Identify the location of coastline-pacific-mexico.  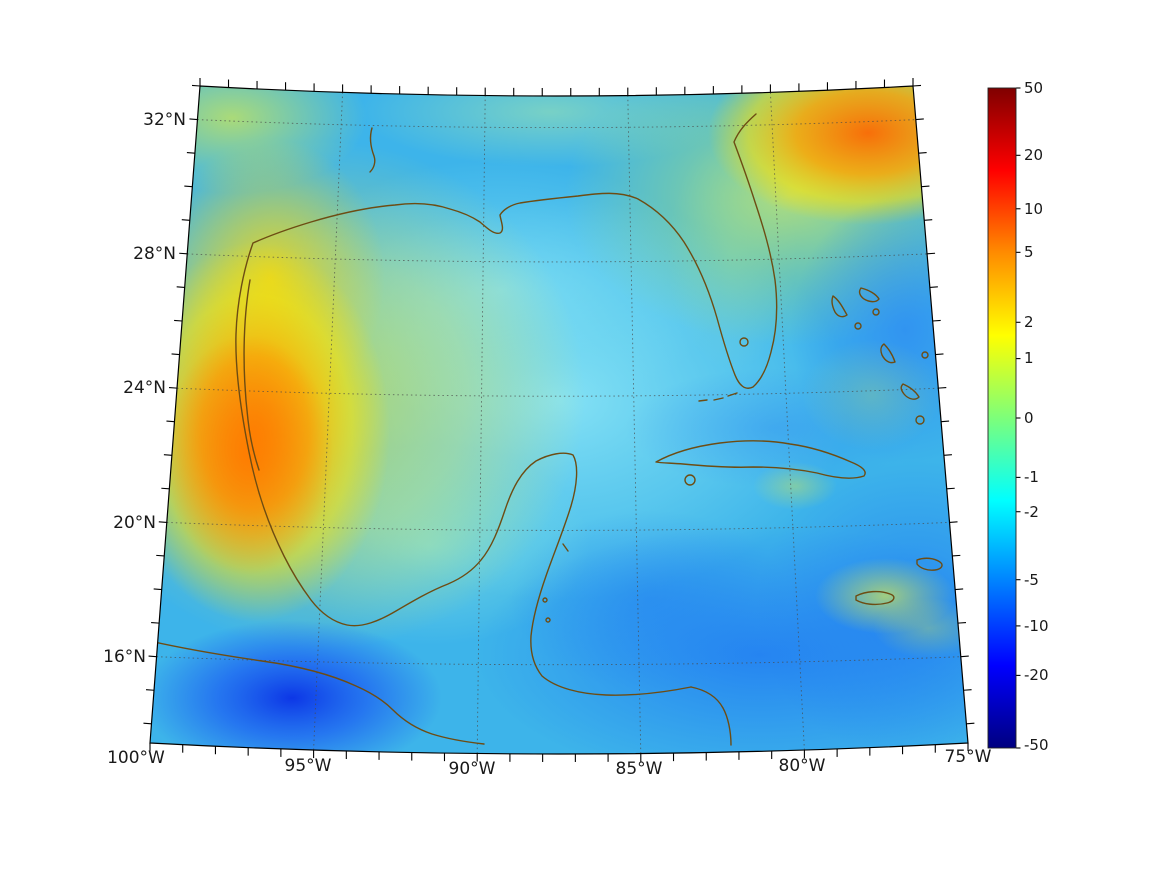
(317, 692).